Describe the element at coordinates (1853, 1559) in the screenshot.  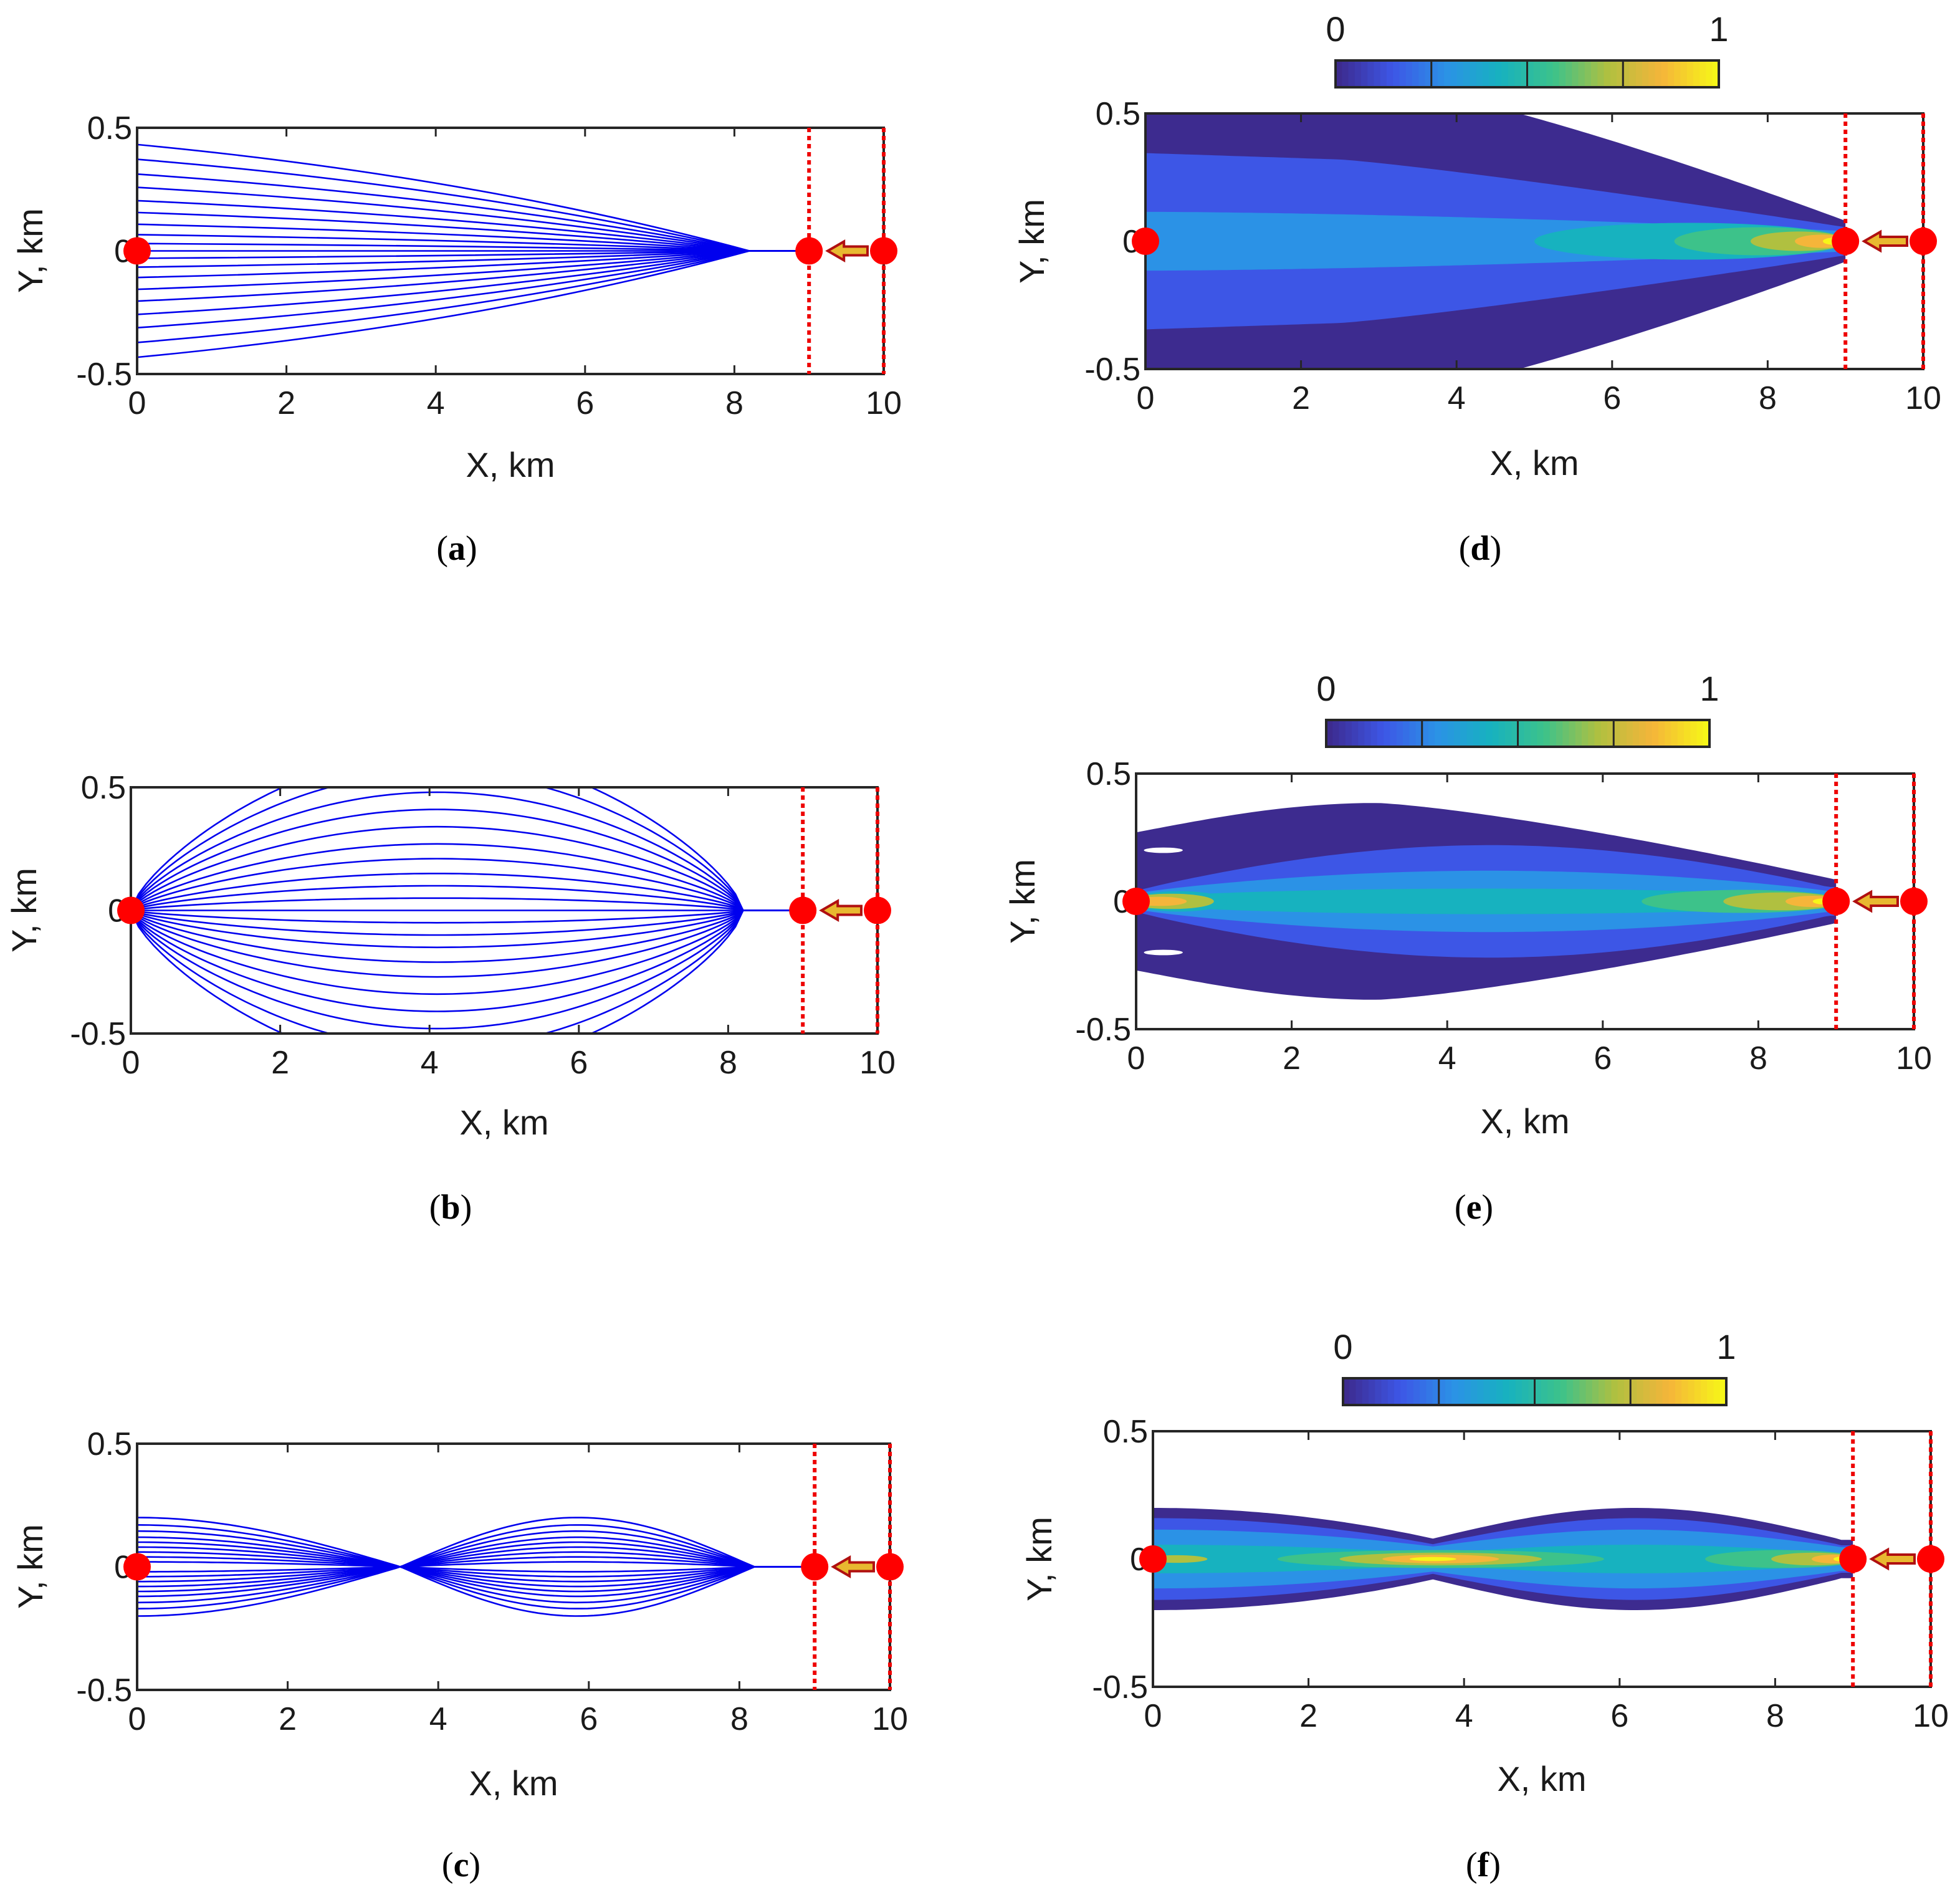
I see `panel-f-receiver-point` at that location.